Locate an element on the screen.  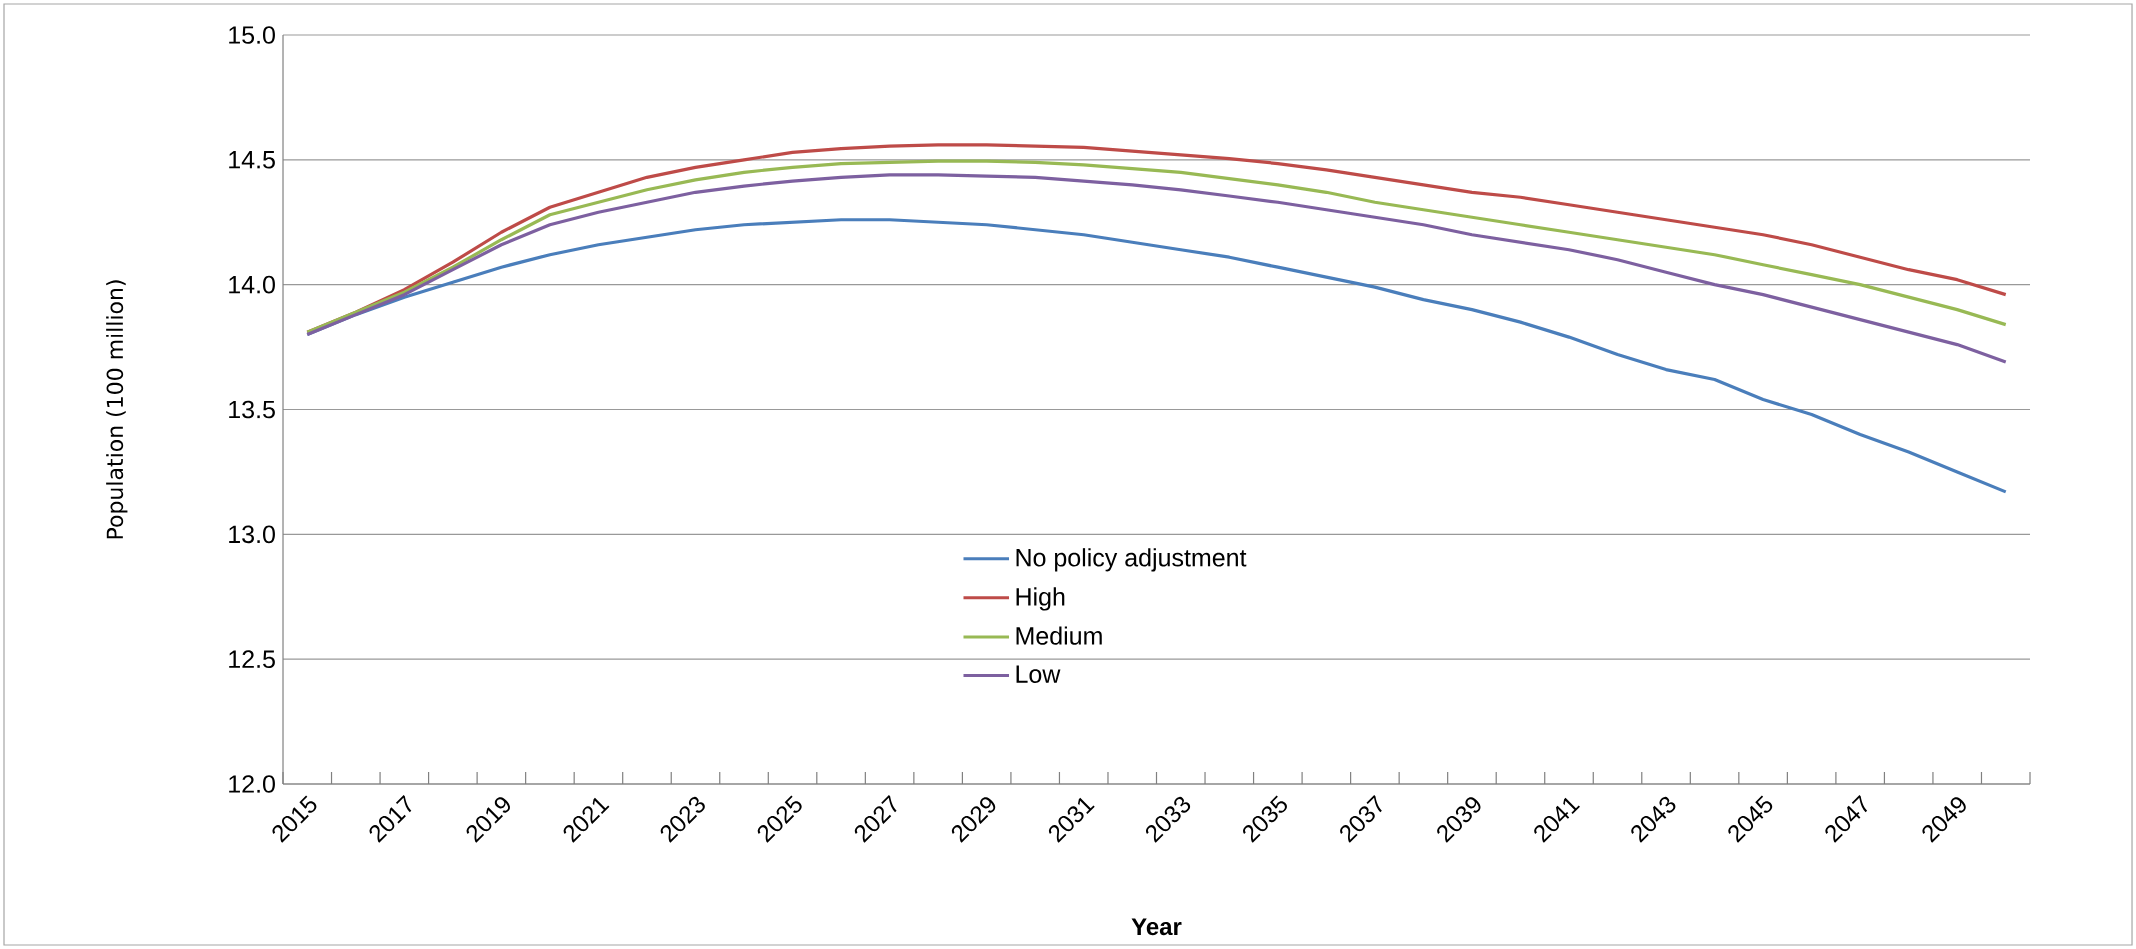
y-tick-label: 15.0 is located at coordinates (252, 35).